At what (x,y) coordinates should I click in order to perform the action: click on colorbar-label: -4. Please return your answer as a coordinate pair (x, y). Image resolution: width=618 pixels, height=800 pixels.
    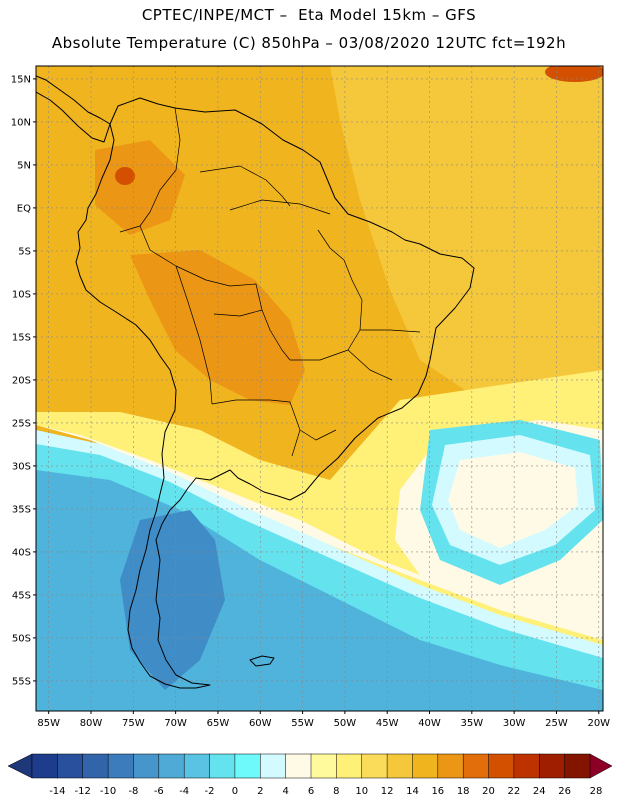
    Looking at the image, I should click on (184, 791).